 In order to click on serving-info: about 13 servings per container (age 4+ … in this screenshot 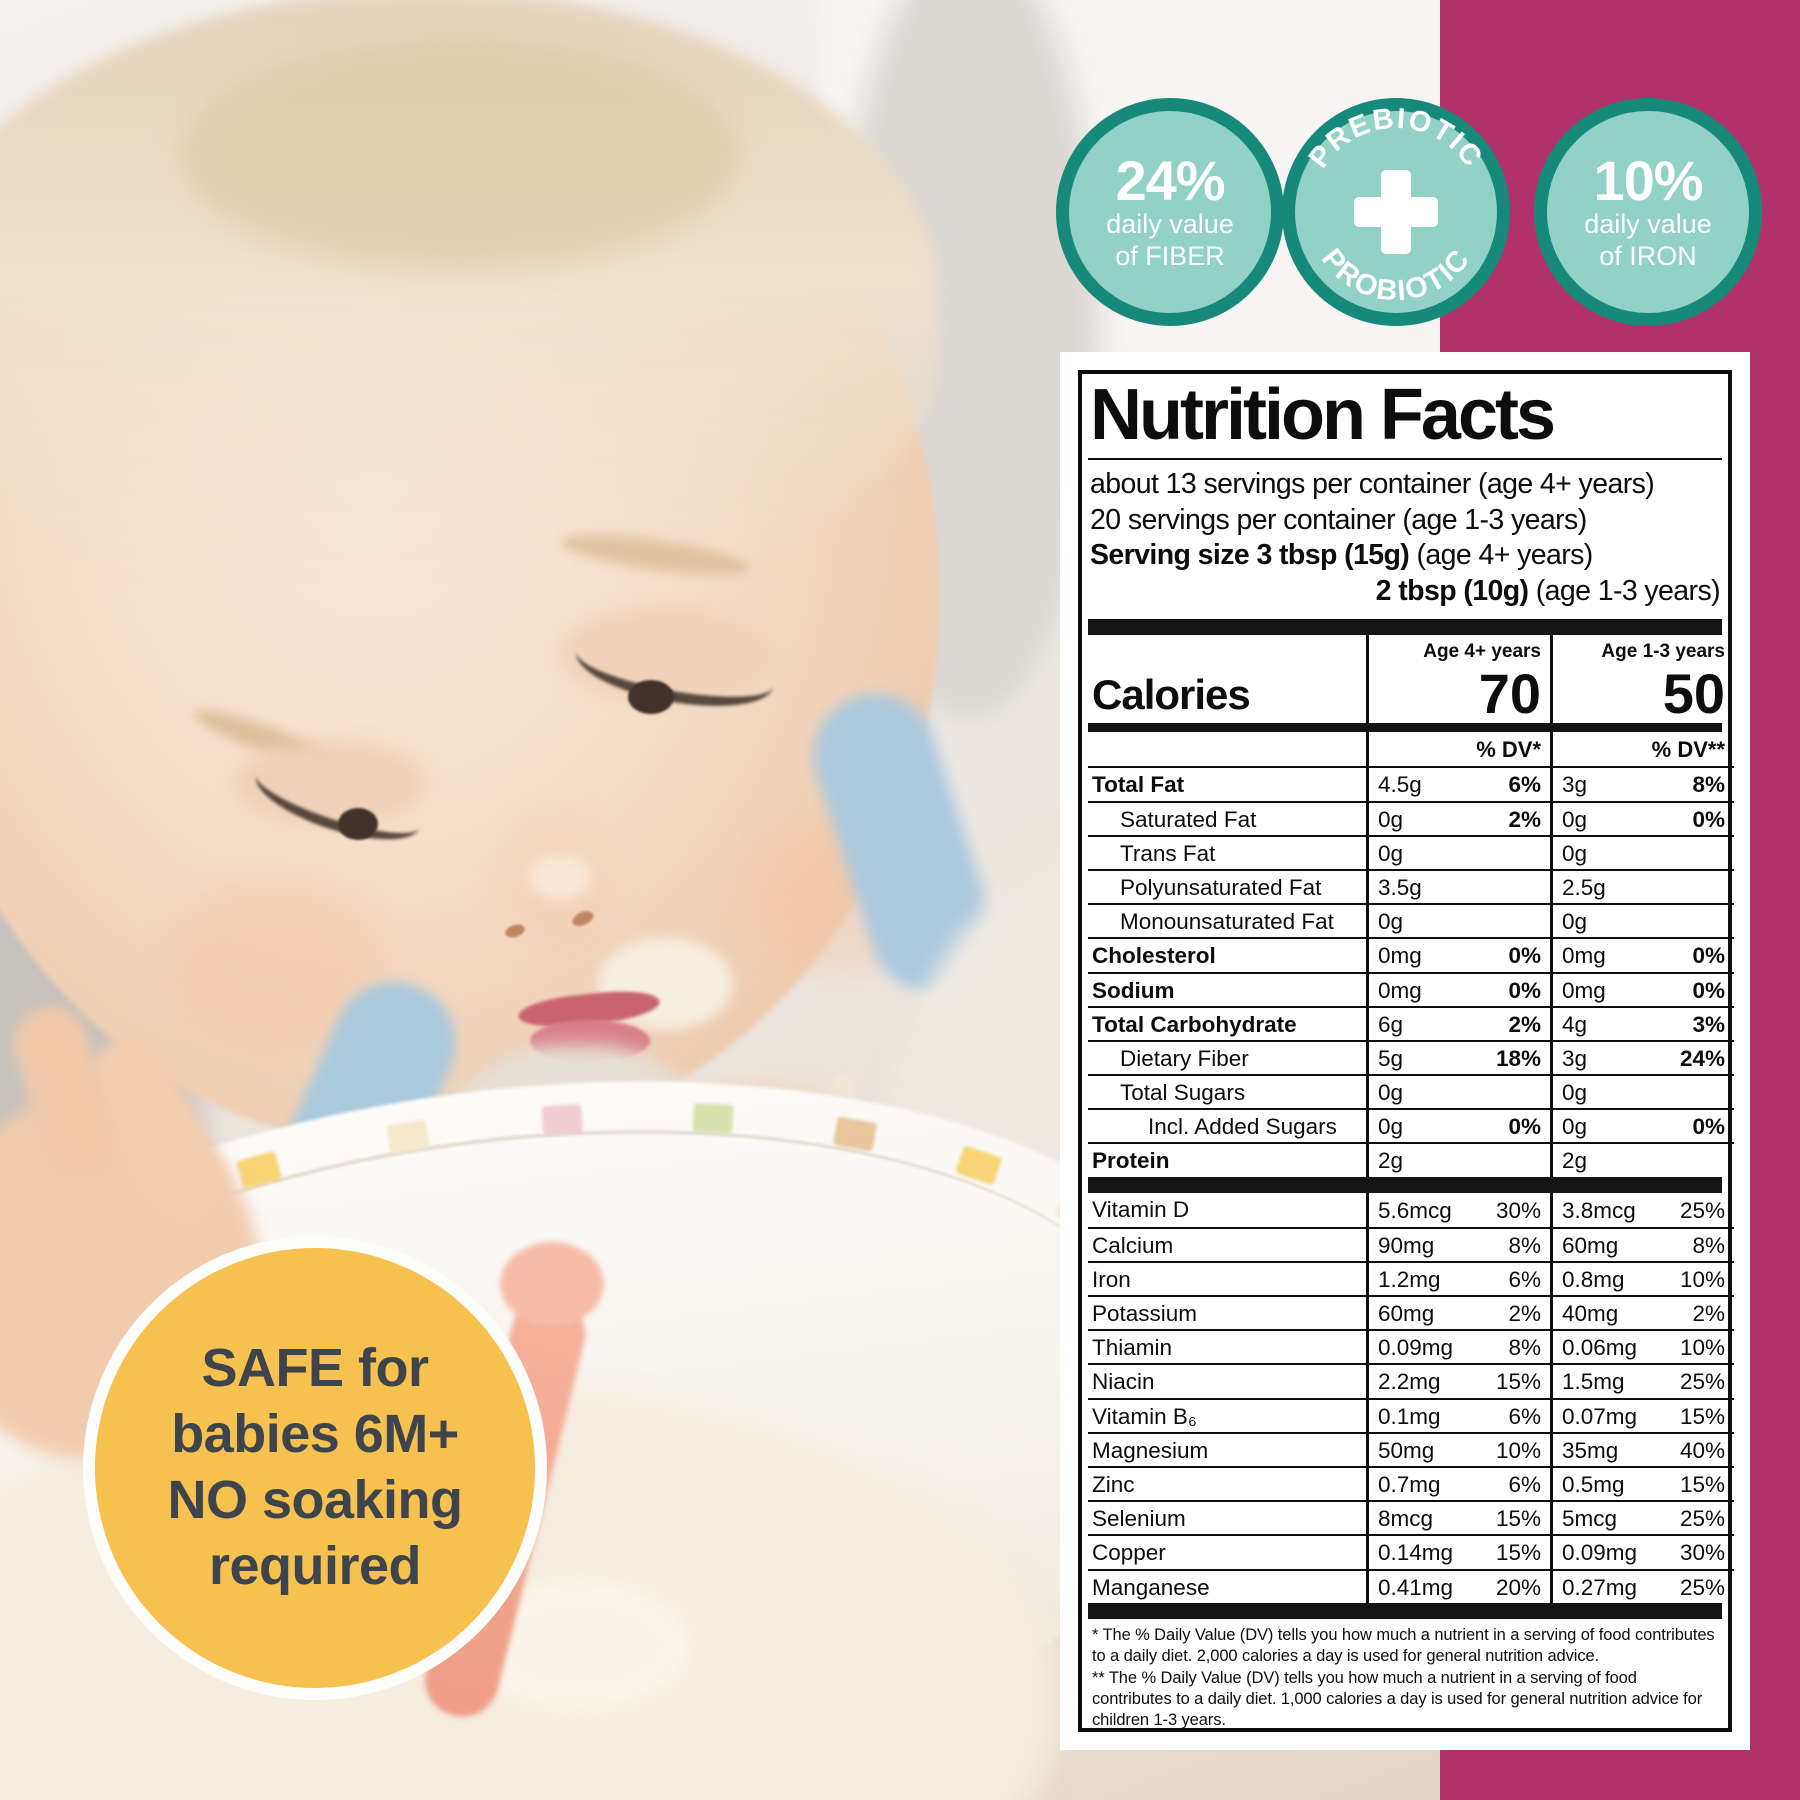, I will do `click(1405, 540)`.